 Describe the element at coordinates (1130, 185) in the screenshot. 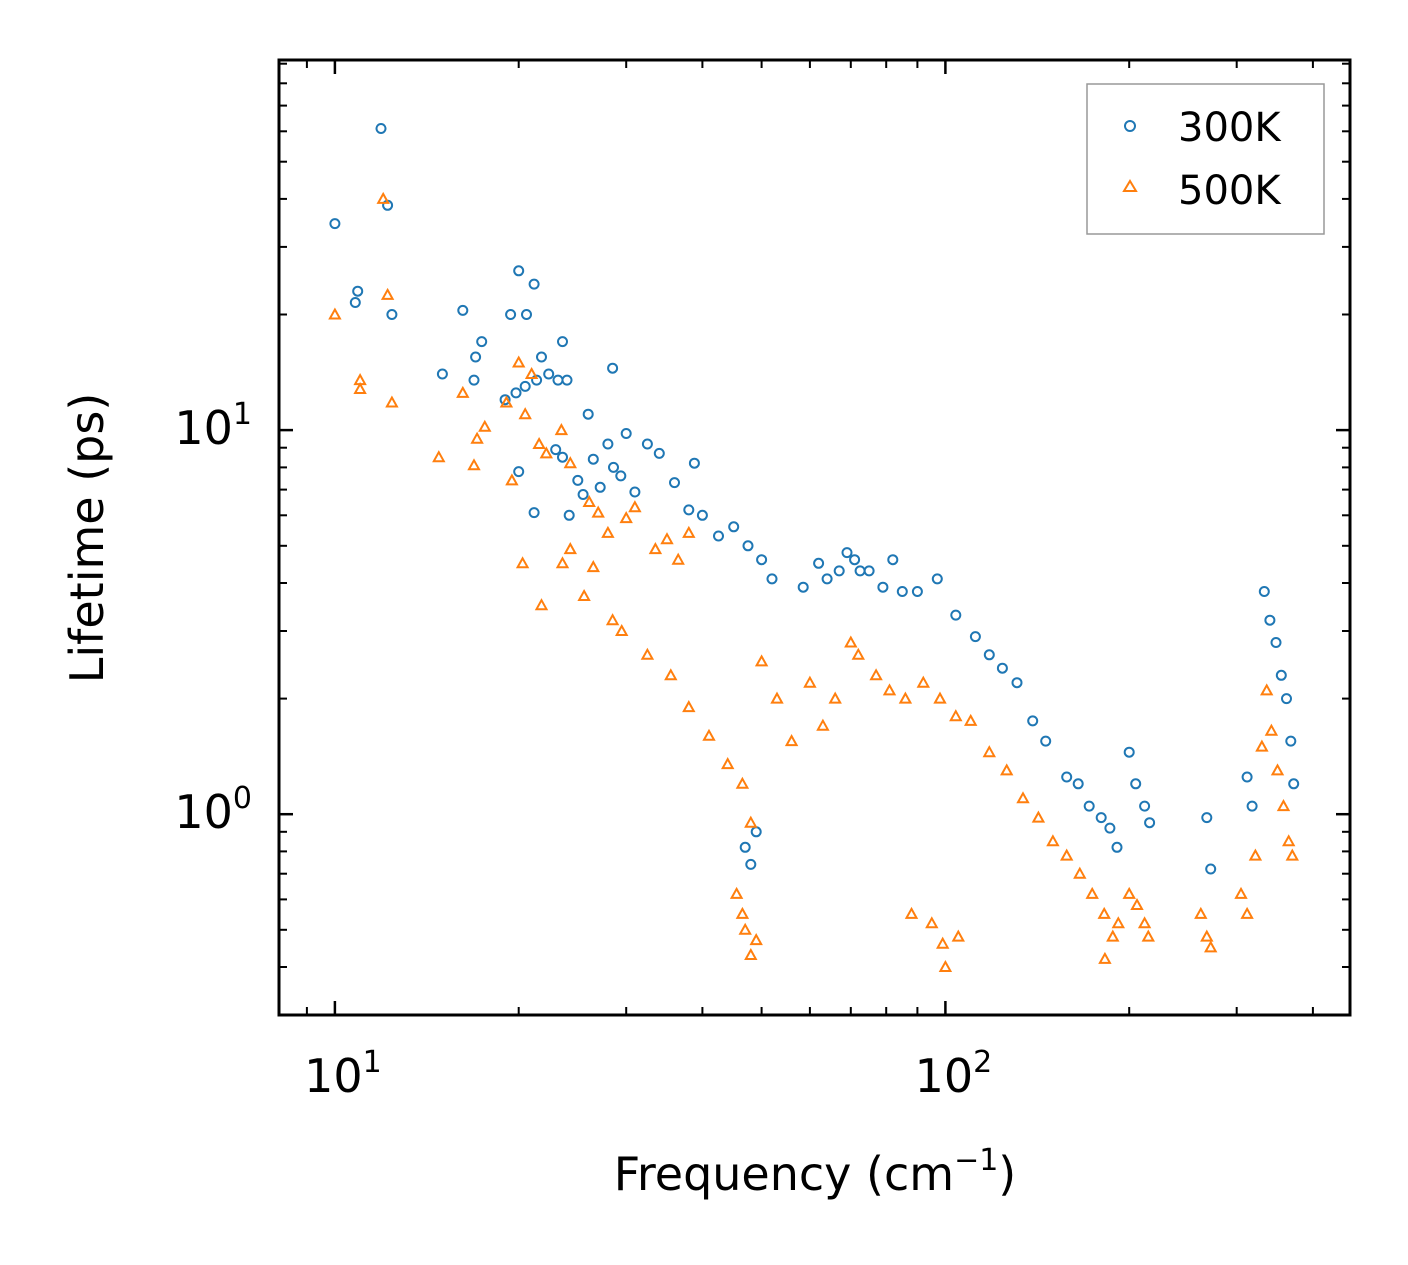

I see `legend-marker-500k` at that location.